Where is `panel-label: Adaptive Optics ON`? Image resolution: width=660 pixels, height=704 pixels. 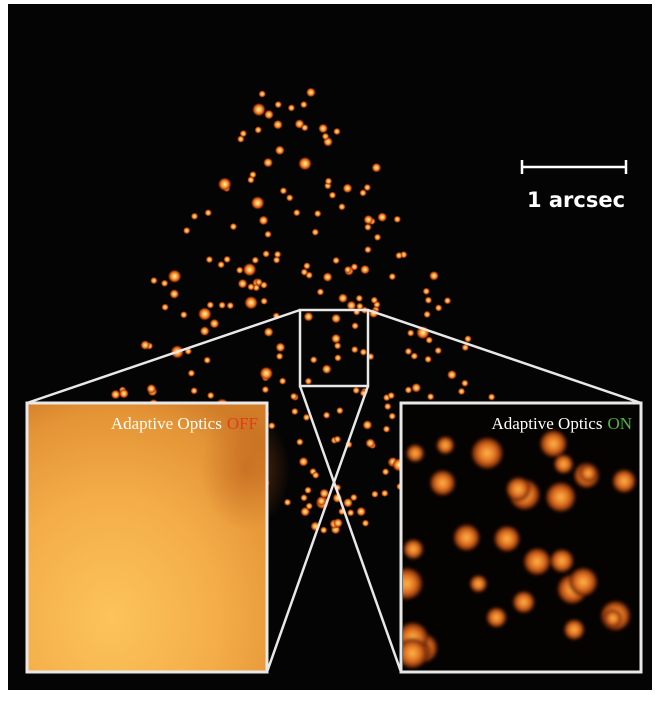 panel-label: Adaptive Optics ON is located at coordinates (561, 423).